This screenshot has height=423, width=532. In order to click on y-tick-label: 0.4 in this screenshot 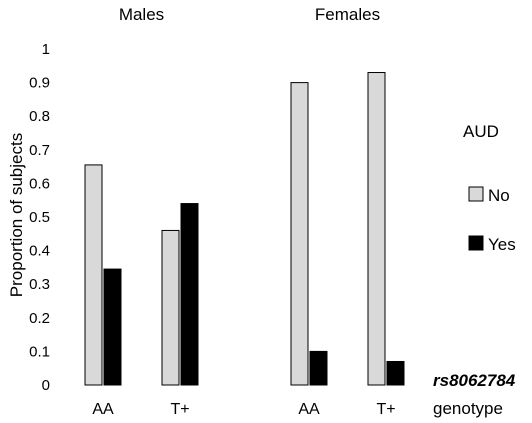, I will do `click(39, 251)`.